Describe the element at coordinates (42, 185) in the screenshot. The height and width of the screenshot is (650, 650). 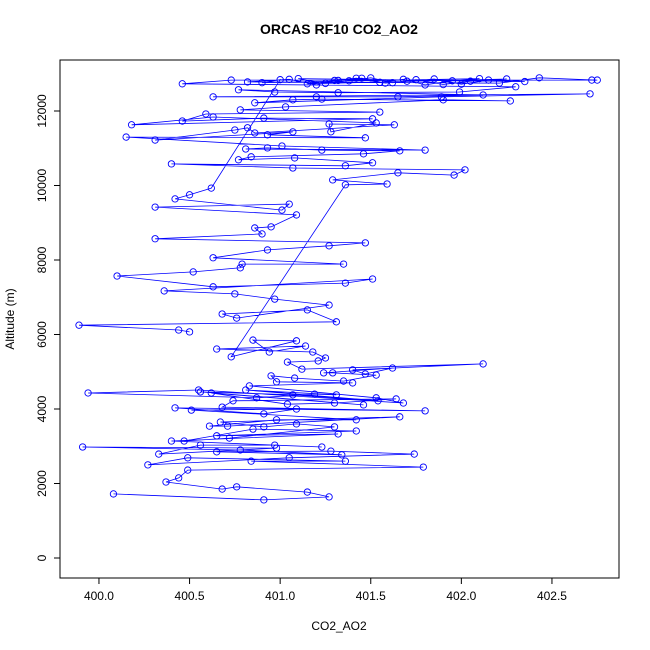
I see `y-tick-label: 10000` at that location.